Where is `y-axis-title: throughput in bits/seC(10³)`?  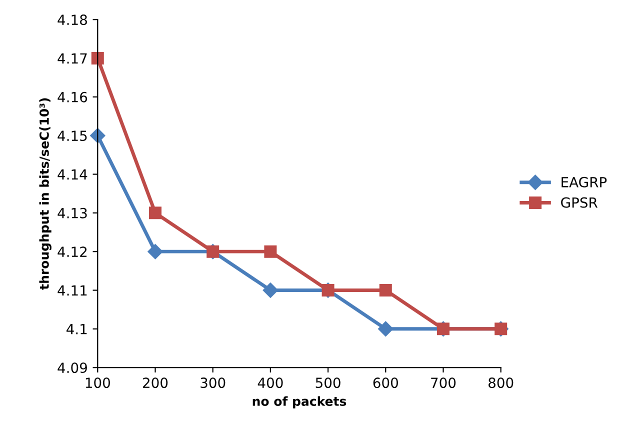
y-axis-title: throughput in bits/seC(10³) is located at coordinates (45, 194).